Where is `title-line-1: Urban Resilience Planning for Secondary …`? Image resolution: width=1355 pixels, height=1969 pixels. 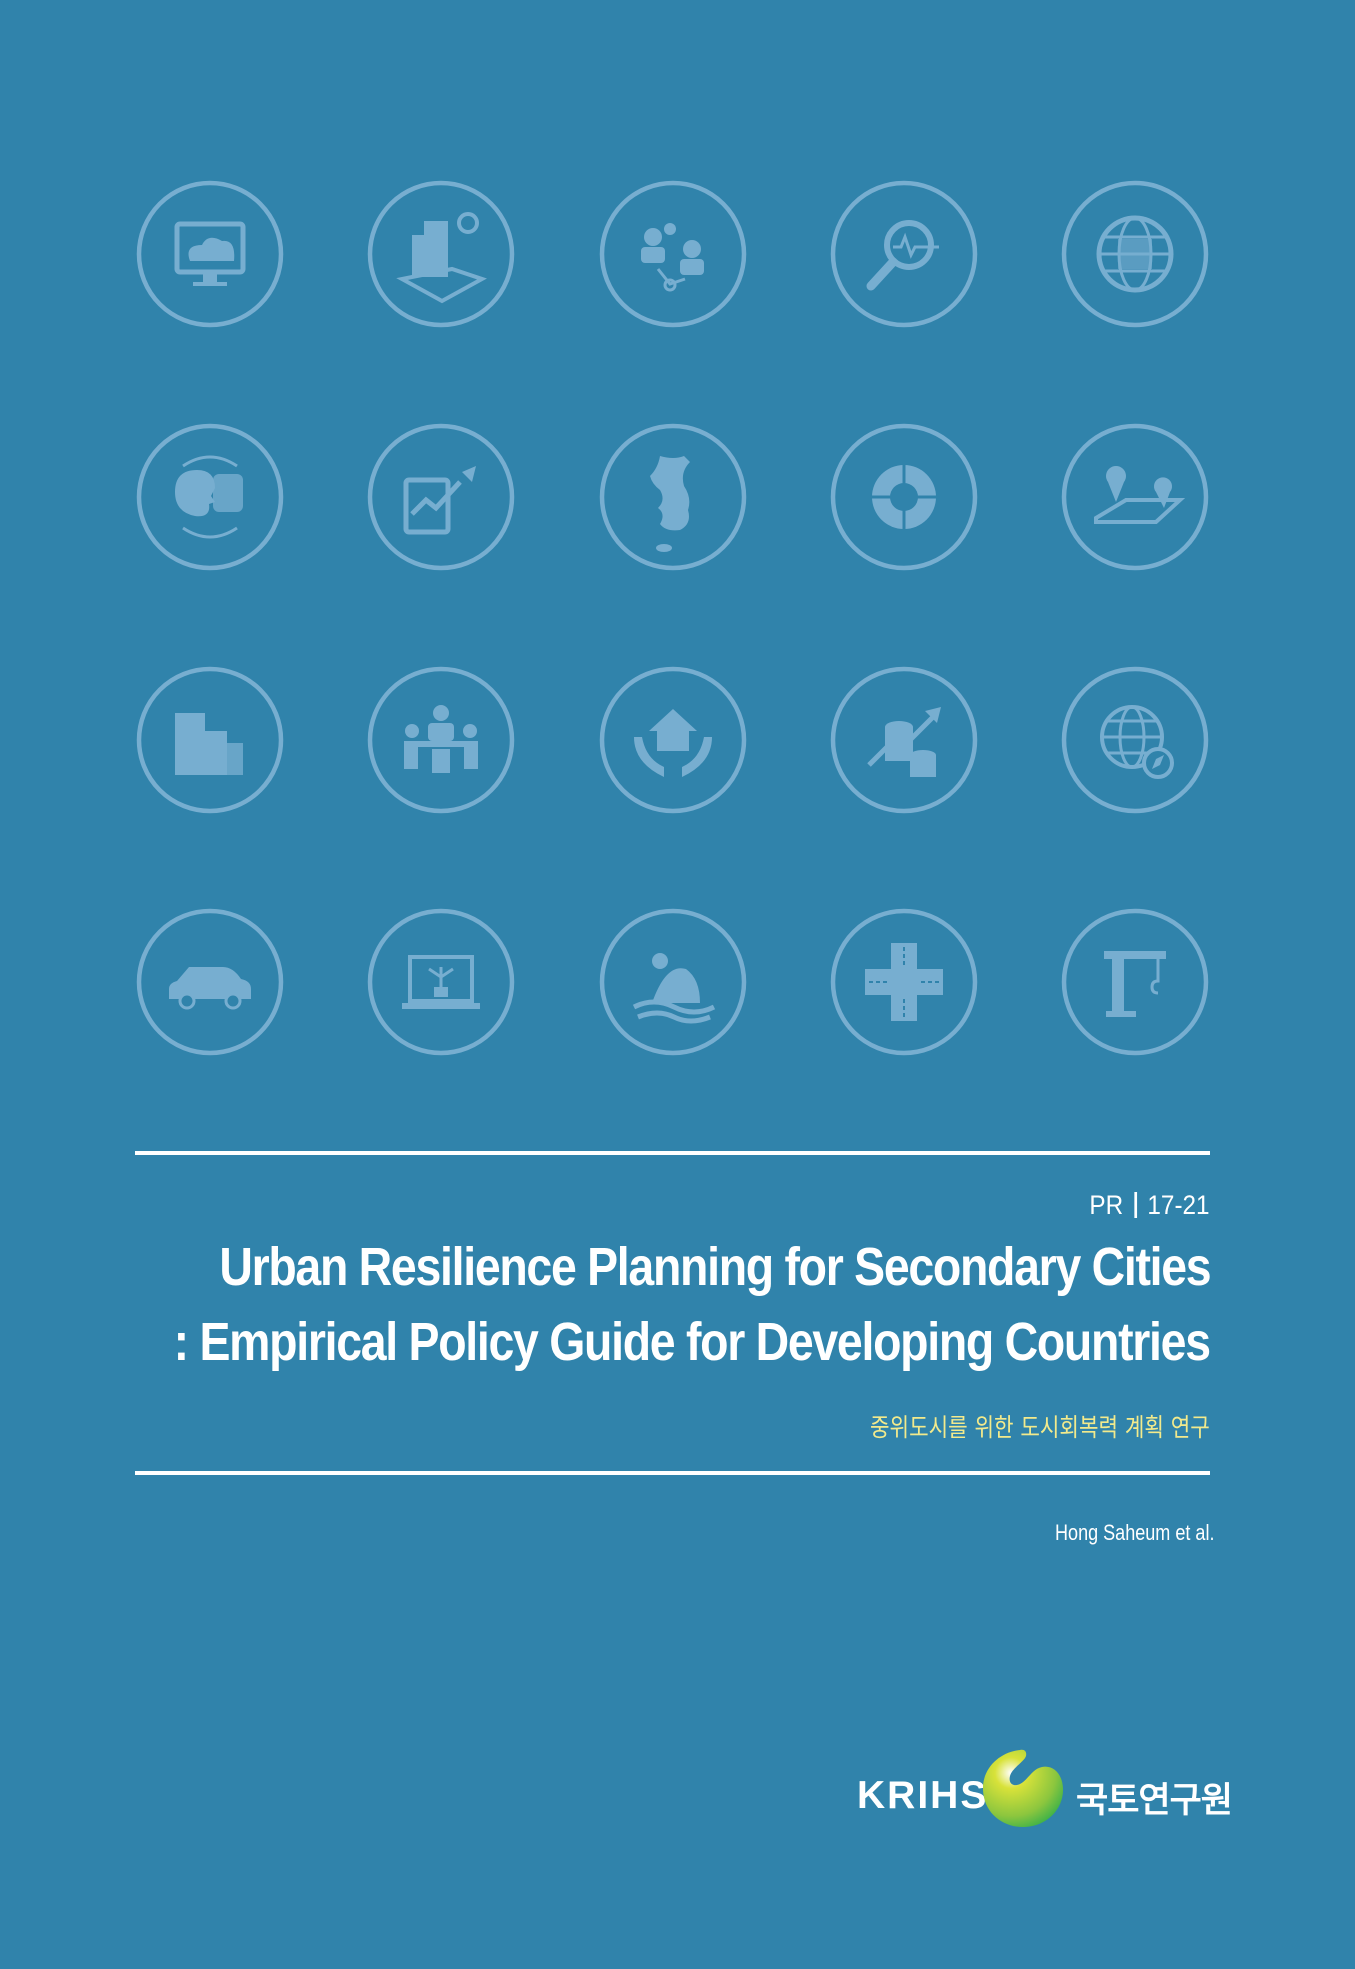 title-line-1: Urban Resilience Planning for Secondary … is located at coordinates (714, 1267).